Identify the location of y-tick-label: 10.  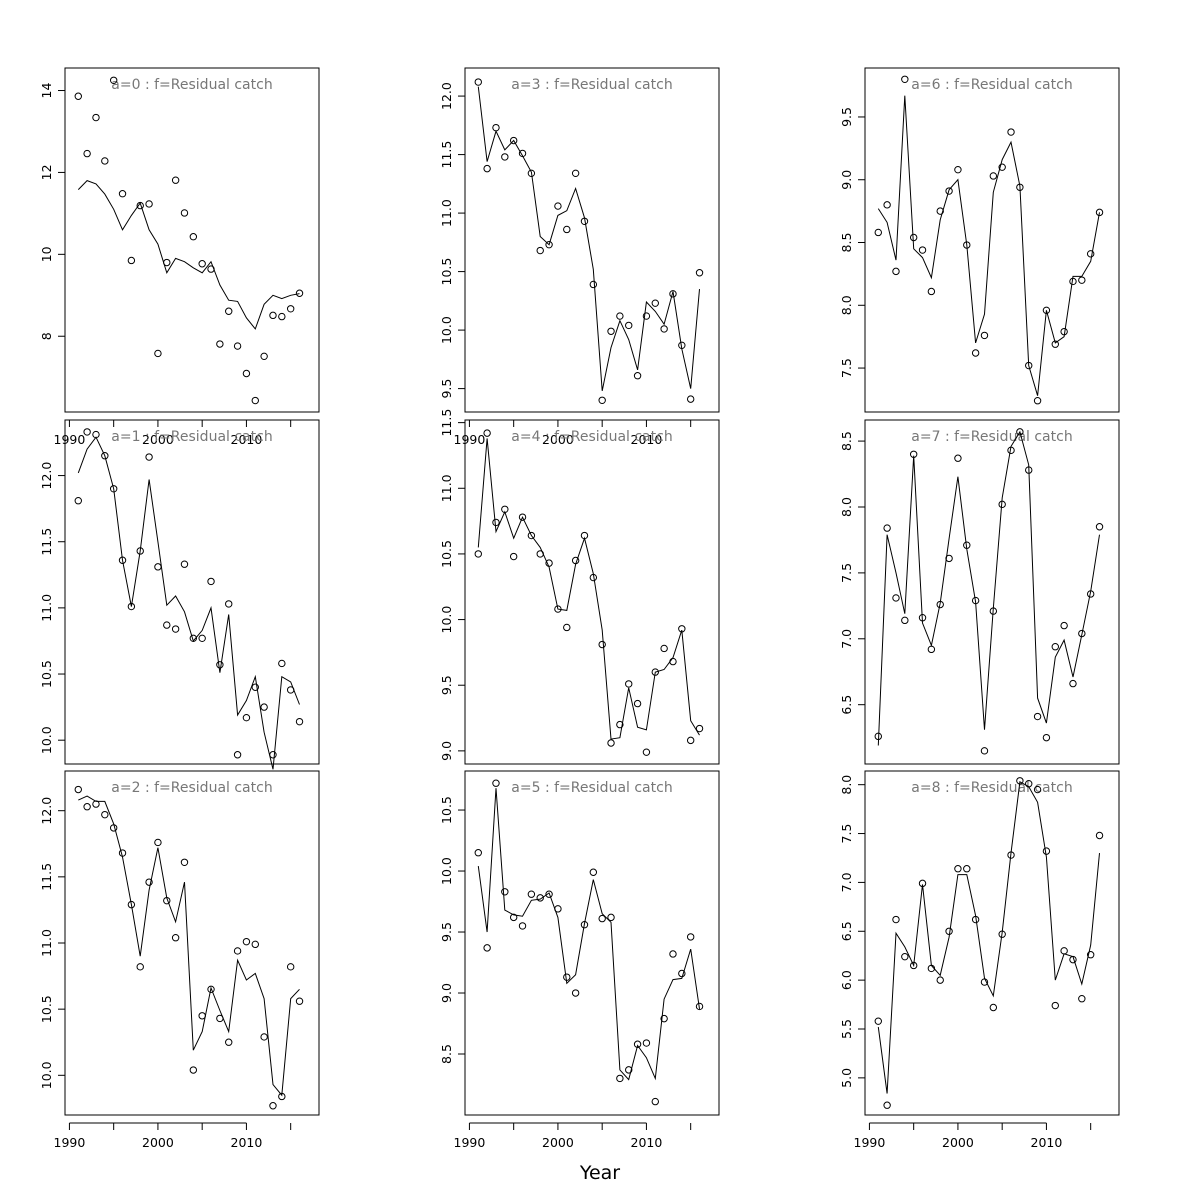
(46, 254).